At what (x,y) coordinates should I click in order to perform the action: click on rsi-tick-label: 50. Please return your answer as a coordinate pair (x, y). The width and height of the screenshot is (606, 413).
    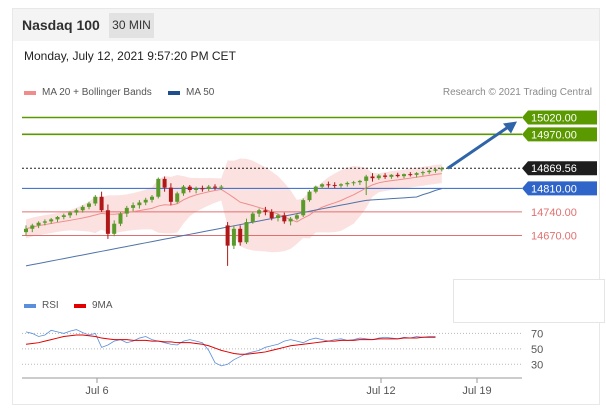
    Looking at the image, I should click on (537, 350).